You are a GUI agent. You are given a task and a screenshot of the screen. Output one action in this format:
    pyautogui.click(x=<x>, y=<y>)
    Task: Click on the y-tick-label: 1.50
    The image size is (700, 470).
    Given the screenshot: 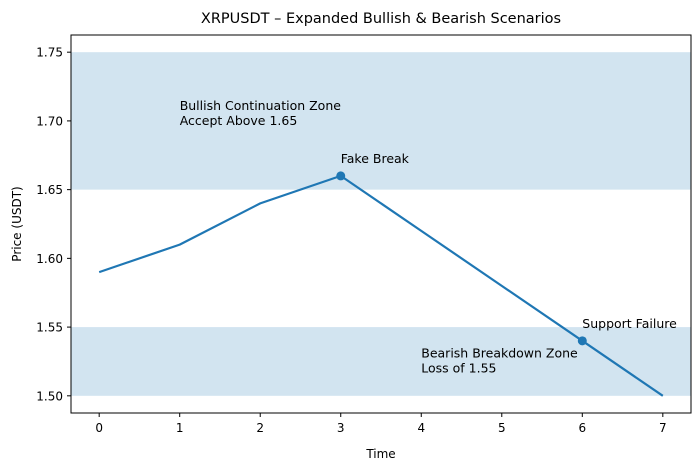 What is the action you would take?
    pyautogui.click(x=49, y=396)
    